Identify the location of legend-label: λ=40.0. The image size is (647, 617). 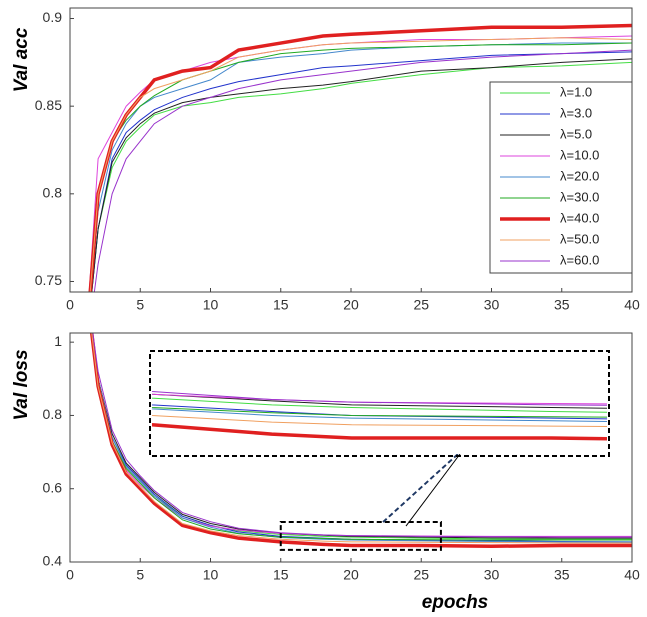
(579, 217).